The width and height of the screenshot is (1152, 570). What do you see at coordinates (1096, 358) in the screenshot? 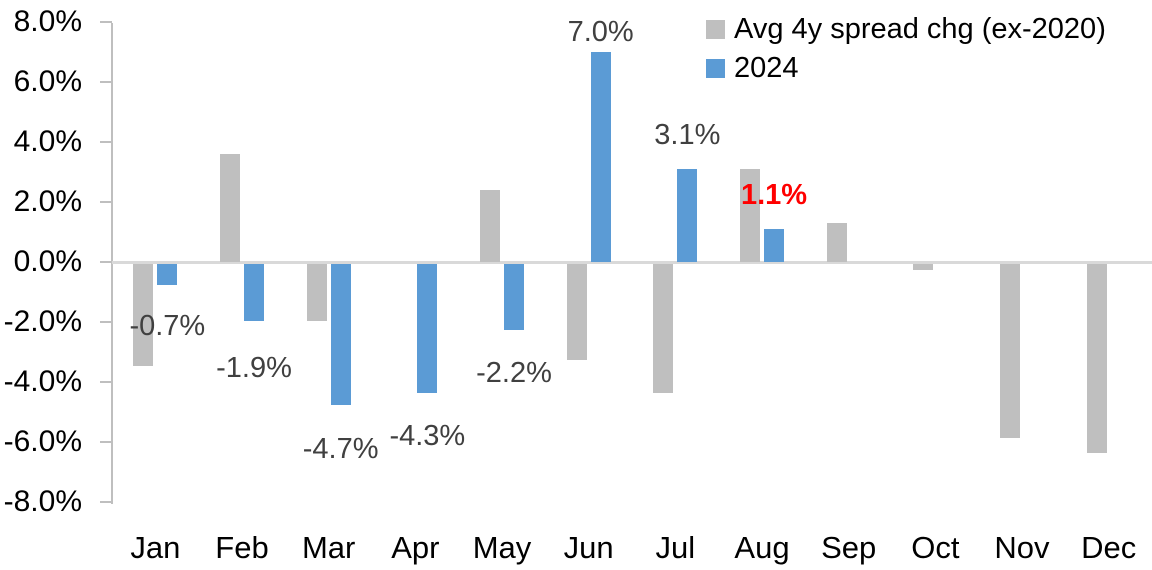
I see `bar-avg-4y-spread-chg-ex-2020--dec` at bounding box center [1096, 358].